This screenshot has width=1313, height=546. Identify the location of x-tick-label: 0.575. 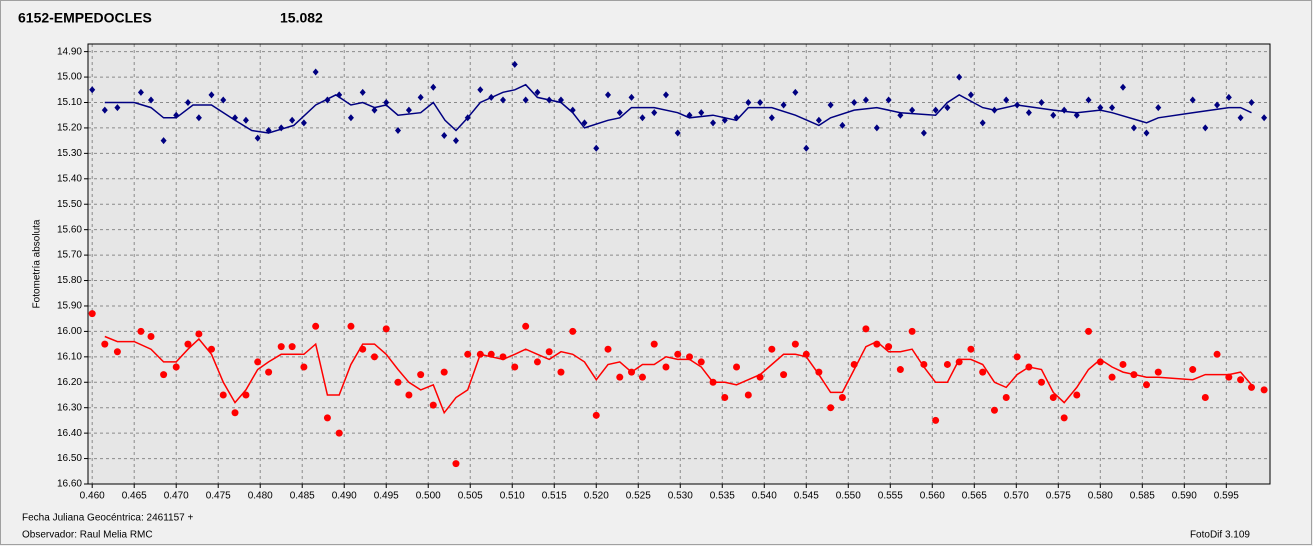
(1058, 496).